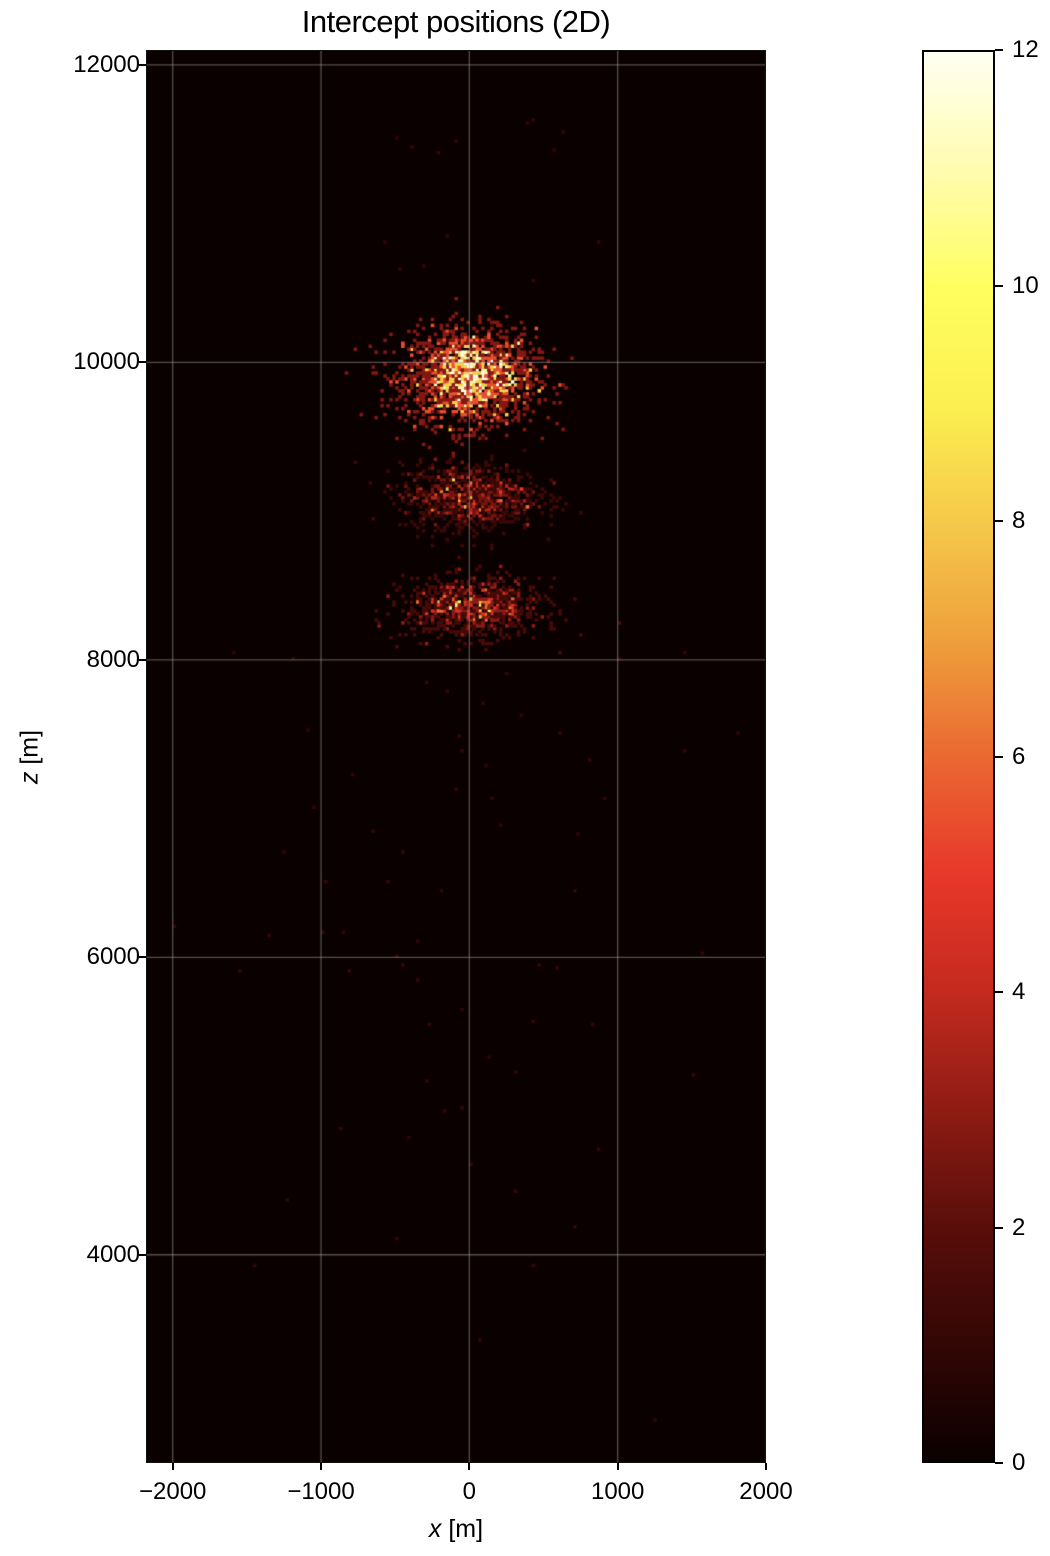 The image size is (1050, 1556). I want to click on y-axis-label: z [m], so click(30, 757).